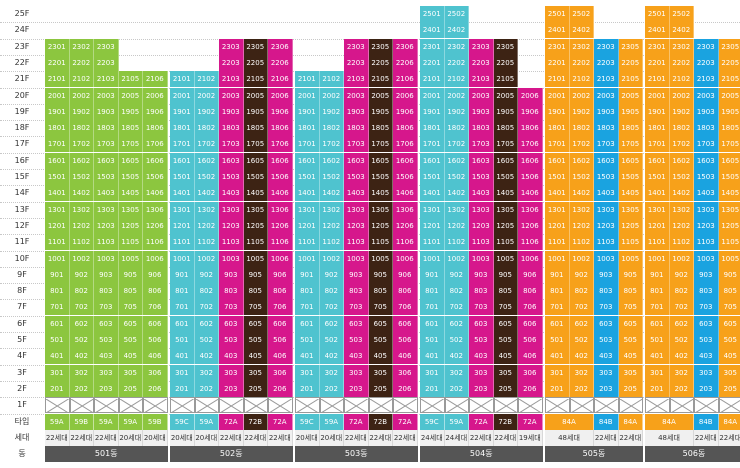 Image resolution: width=740 pixels, height=468 pixels. Describe the element at coordinates (106, 372) in the screenshot. I see `unit-cell: 303` at that location.